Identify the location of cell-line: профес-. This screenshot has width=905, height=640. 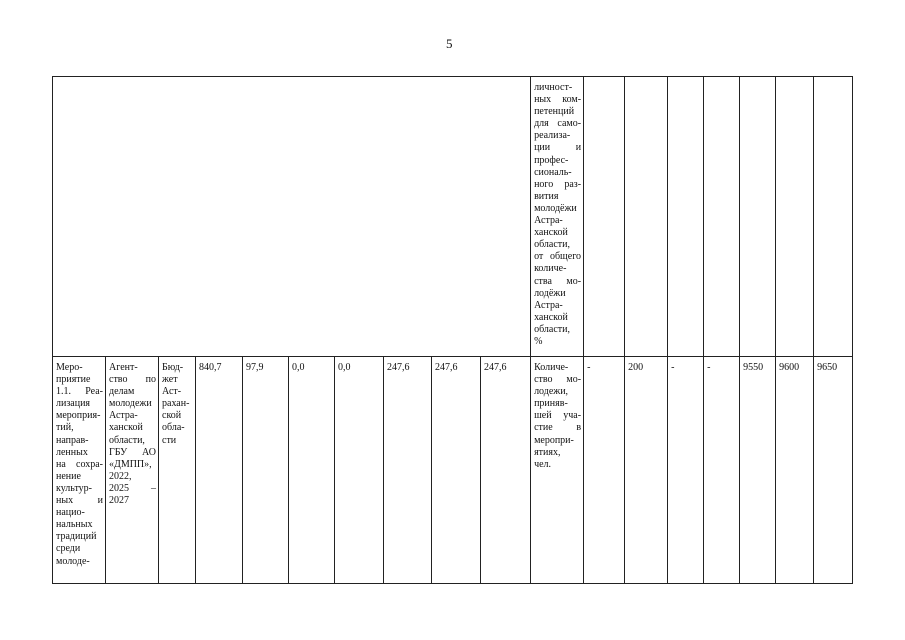
(551, 160).